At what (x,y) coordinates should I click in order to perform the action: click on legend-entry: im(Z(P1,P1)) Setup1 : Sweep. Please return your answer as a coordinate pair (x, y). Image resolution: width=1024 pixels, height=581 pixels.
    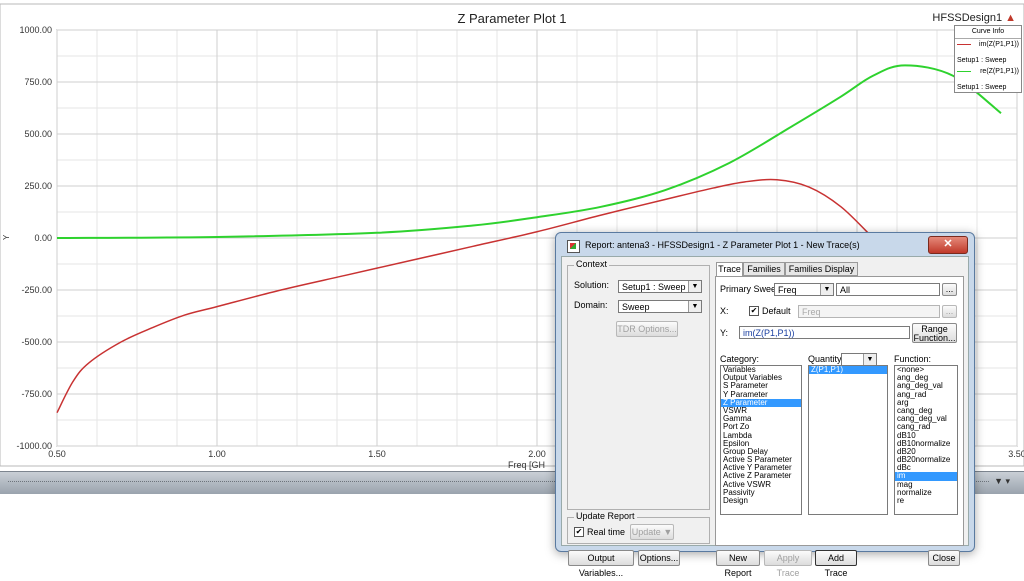
    Looking at the image, I should click on (988, 52).